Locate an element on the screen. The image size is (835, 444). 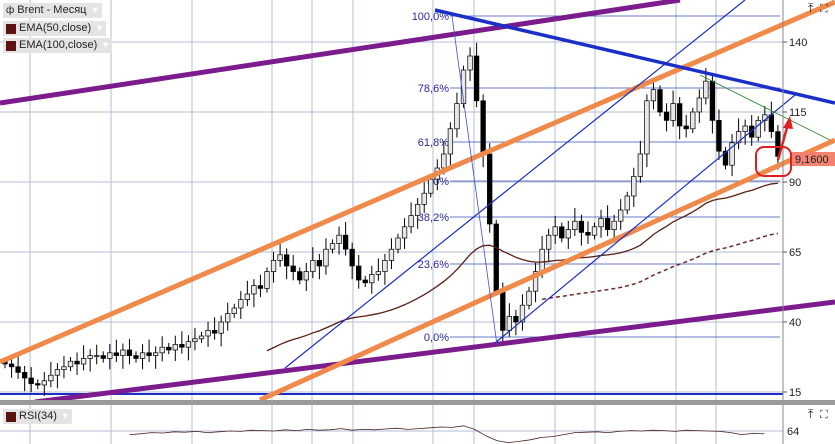
y-tick-label: 15 is located at coordinates (795, 393).